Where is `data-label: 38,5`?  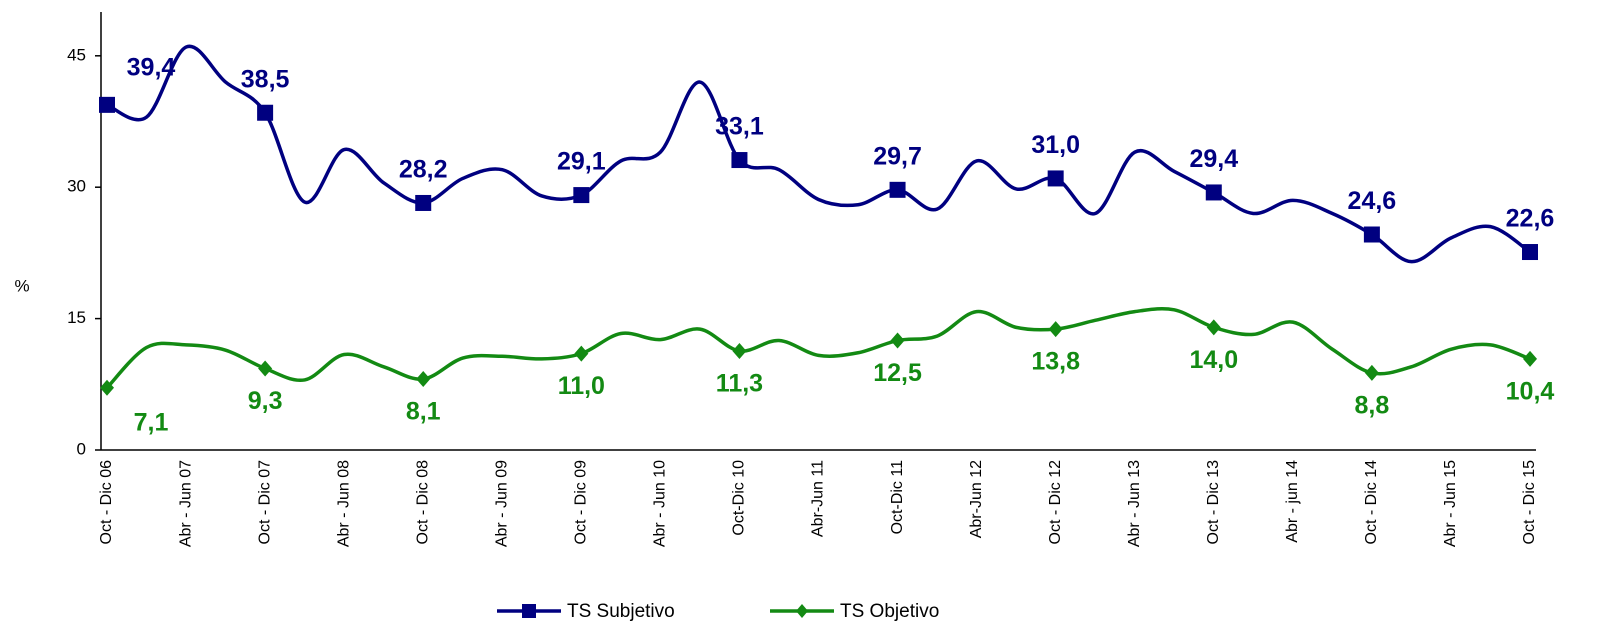
data-label: 38,5 is located at coordinates (265, 79).